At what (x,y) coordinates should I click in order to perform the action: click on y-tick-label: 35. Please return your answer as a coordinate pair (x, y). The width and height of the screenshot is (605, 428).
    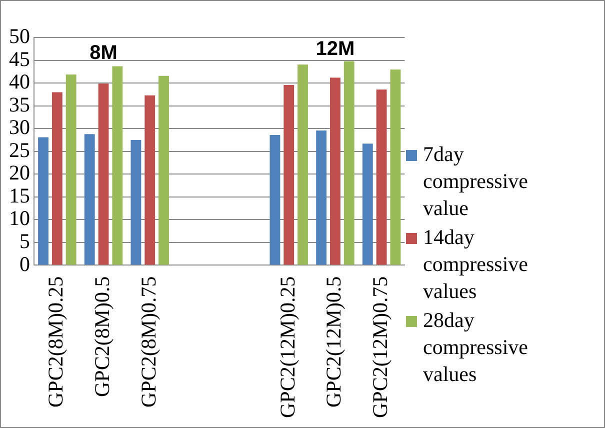
    Looking at the image, I should click on (19, 104).